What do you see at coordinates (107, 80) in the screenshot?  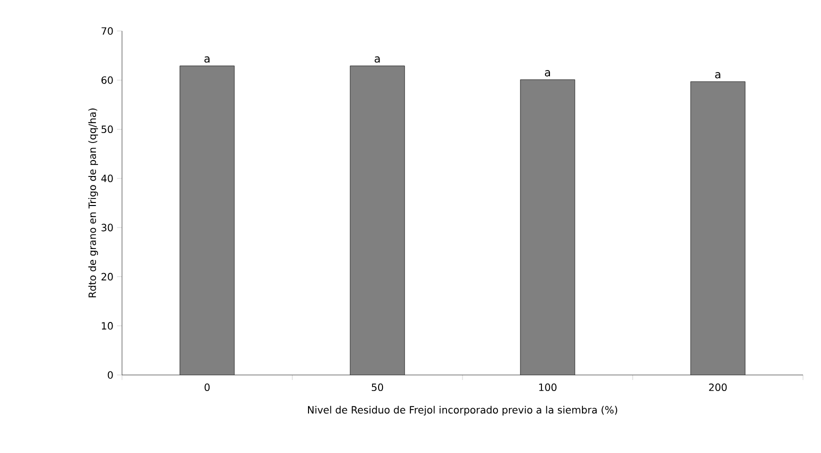 I see `y-tick-label: 60` at bounding box center [107, 80].